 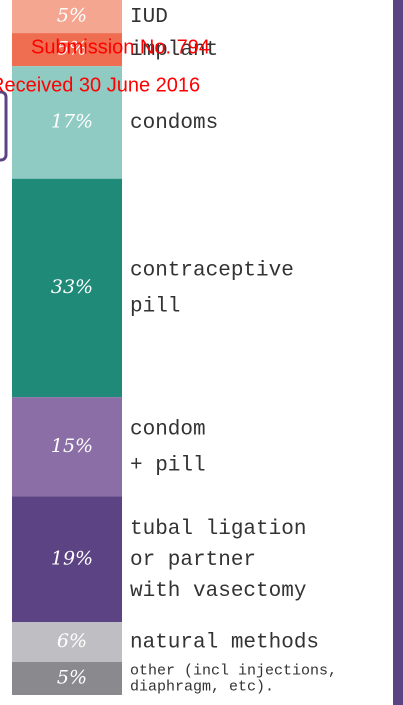 What do you see at coordinates (193, 560) in the screenshot?
I see `category-label: or partner` at bounding box center [193, 560].